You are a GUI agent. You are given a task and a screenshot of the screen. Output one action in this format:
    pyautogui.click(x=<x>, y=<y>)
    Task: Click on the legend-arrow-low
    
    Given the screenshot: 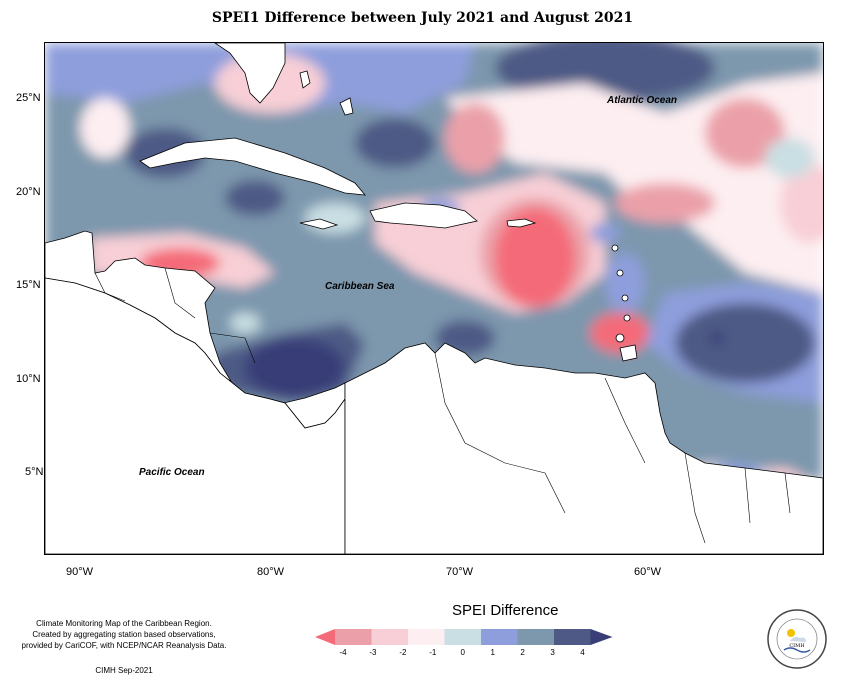 What is the action you would take?
    pyautogui.click(x=325, y=637)
    